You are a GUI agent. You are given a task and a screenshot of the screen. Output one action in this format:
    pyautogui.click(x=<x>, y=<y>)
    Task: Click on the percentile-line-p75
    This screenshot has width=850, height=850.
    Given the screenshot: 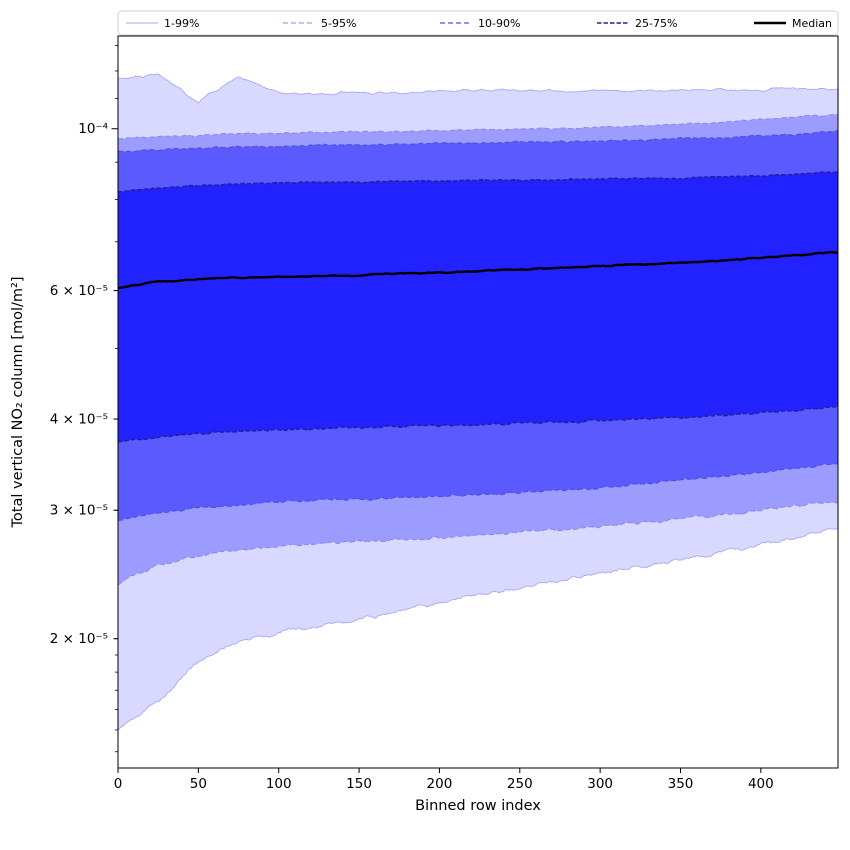 What is the action you would take?
    pyautogui.click(x=478, y=182)
    